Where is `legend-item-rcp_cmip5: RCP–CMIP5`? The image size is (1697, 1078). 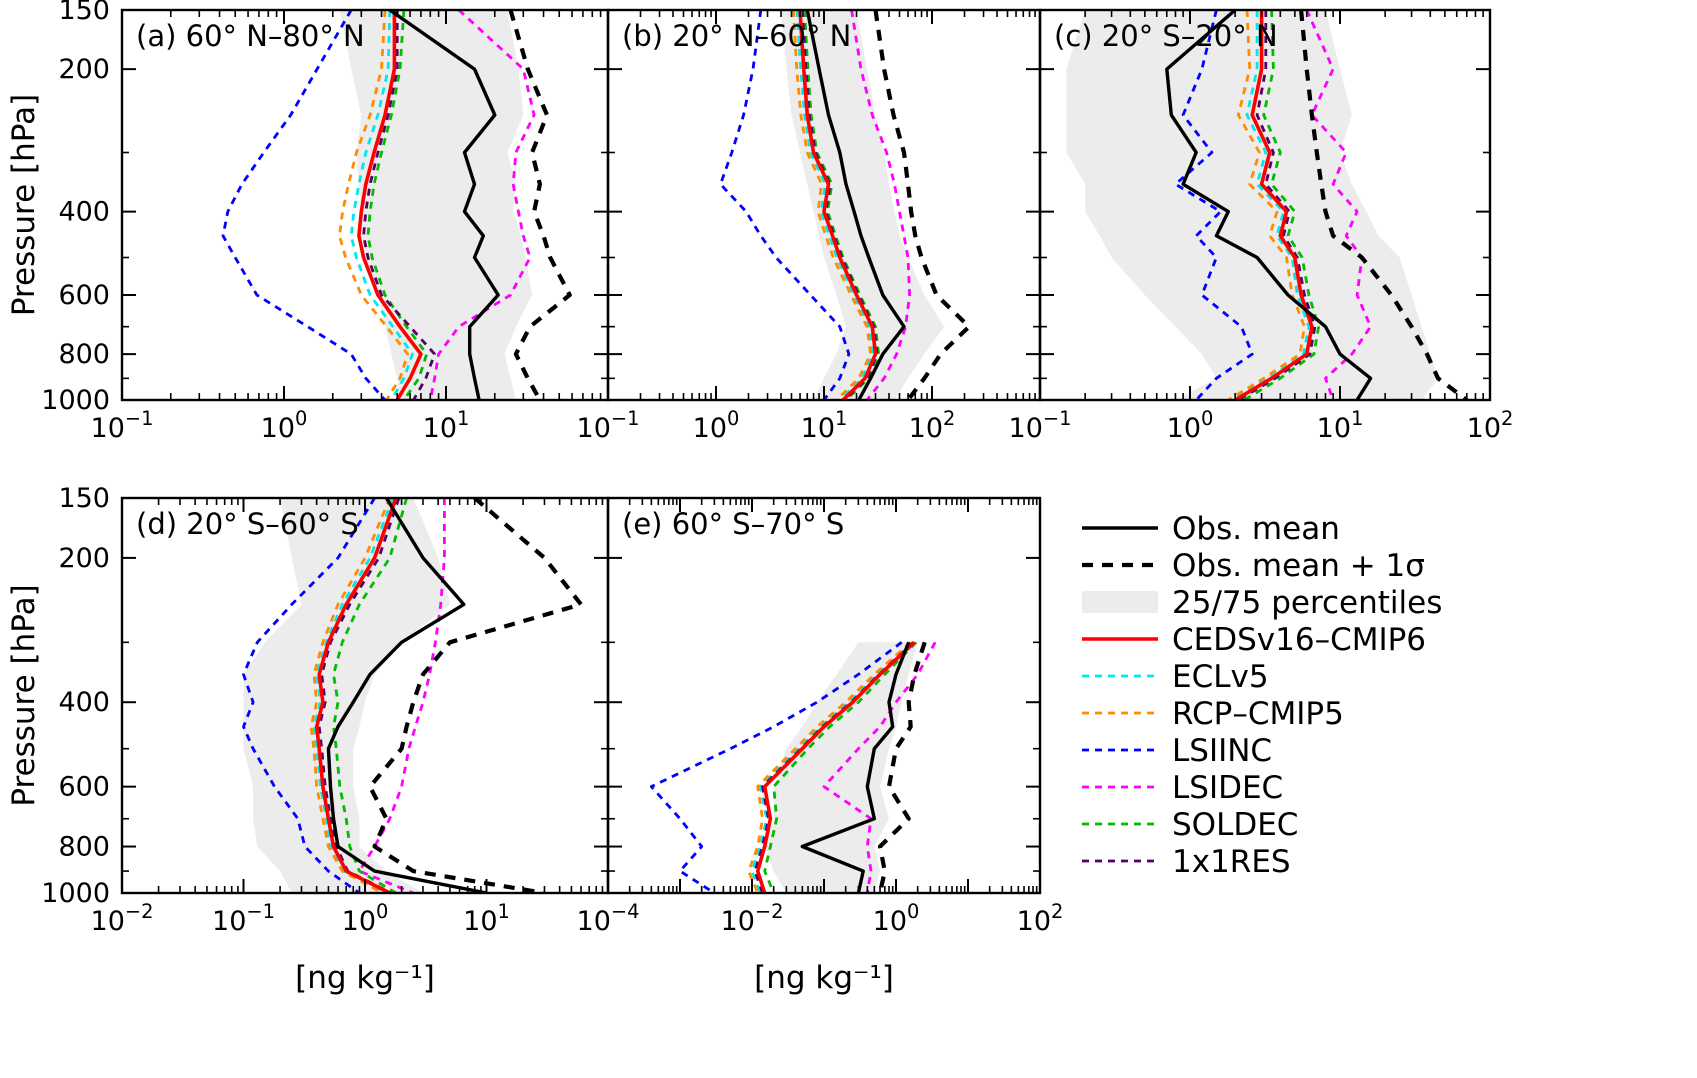
legend-item-rcp_cmip5: RCP–CMIP5 is located at coordinates (1213, 714).